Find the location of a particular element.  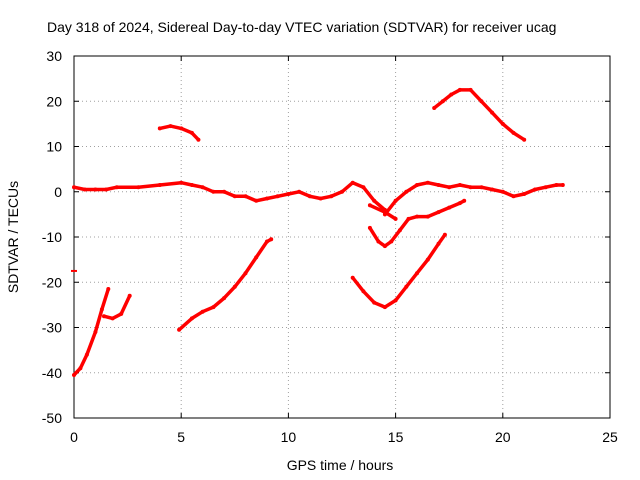

y-tick-label: 0 is located at coordinates (58, 192).